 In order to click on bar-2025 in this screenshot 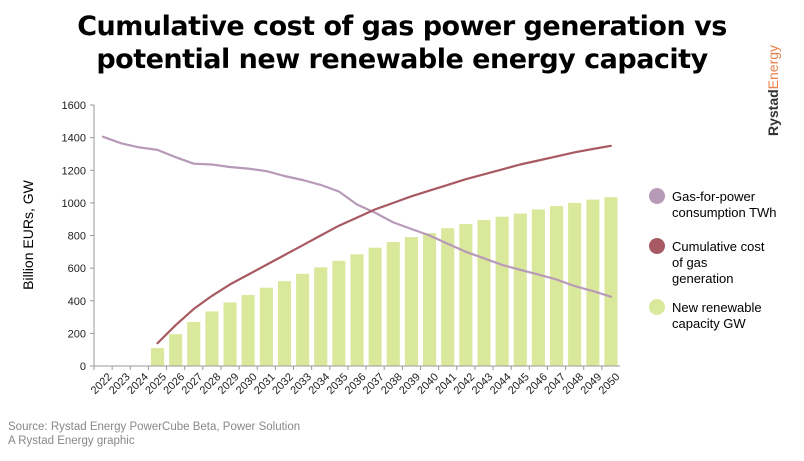, I will do `click(158, 357)`.